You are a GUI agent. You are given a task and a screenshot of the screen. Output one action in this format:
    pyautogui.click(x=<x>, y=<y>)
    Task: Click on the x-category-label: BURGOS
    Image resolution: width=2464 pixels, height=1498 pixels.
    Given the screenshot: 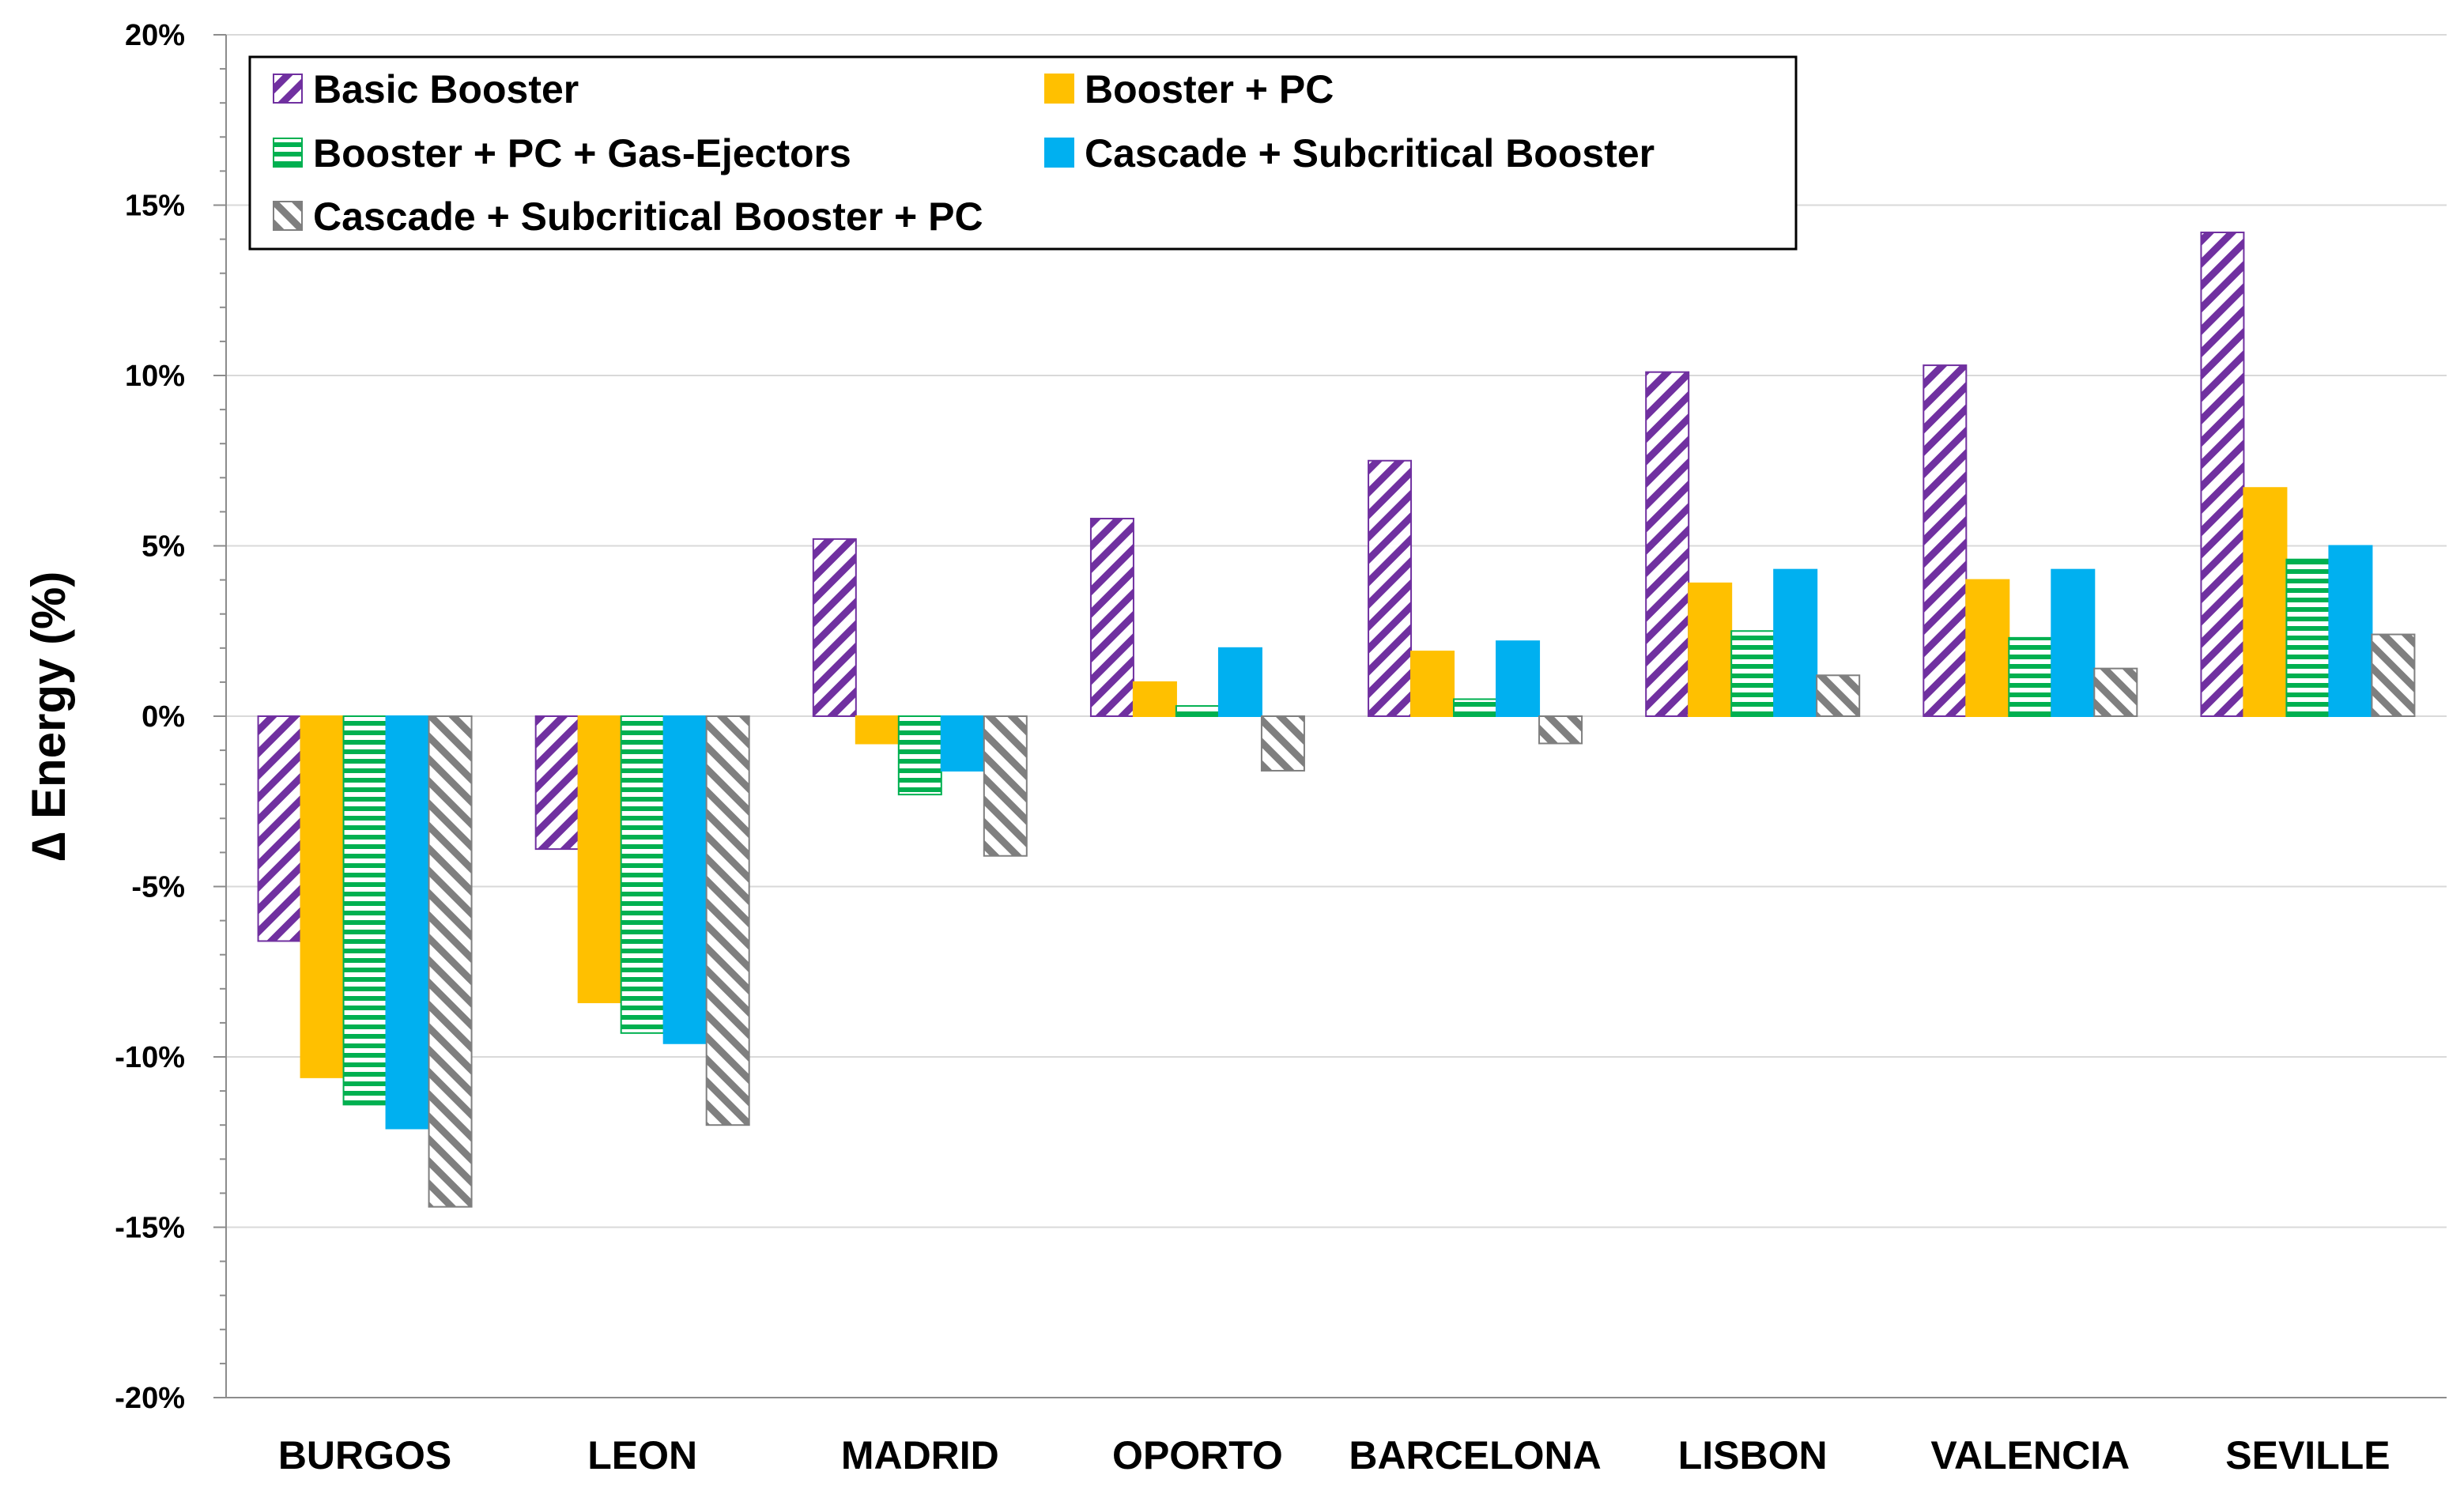 What is the action you would take?
    pyautogui.click(x=365, y=1455)
    